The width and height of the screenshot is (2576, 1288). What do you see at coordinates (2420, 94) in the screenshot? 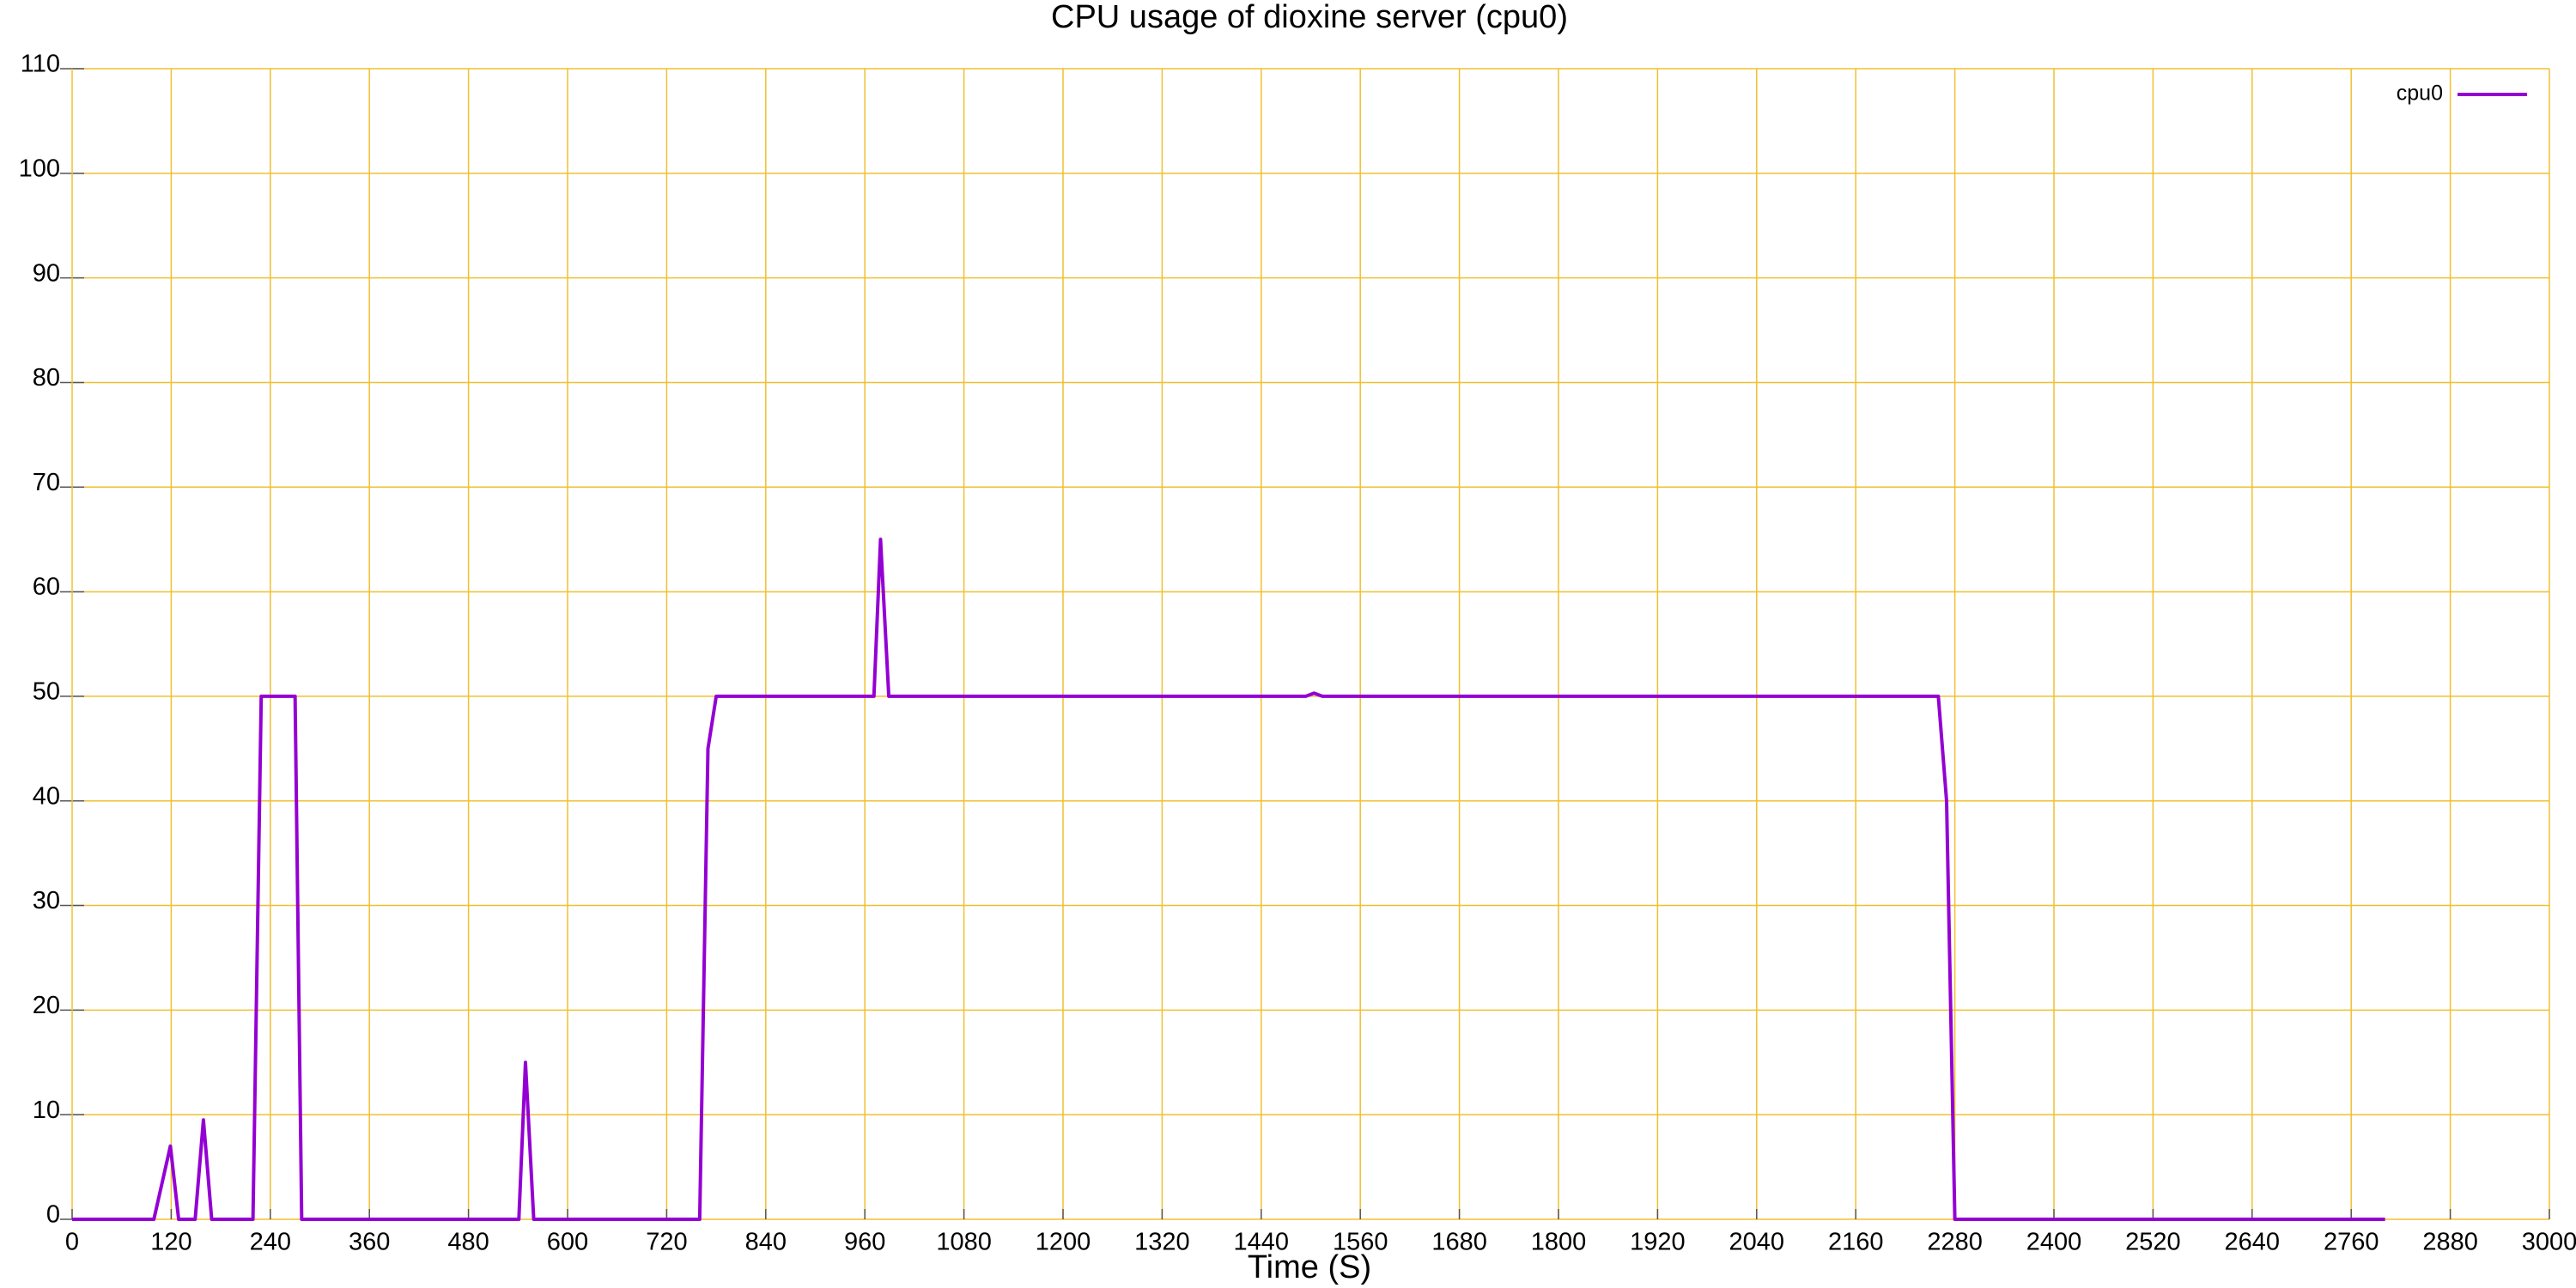
I see `legend-label: cpu0` at bounding box center [2420, 94].